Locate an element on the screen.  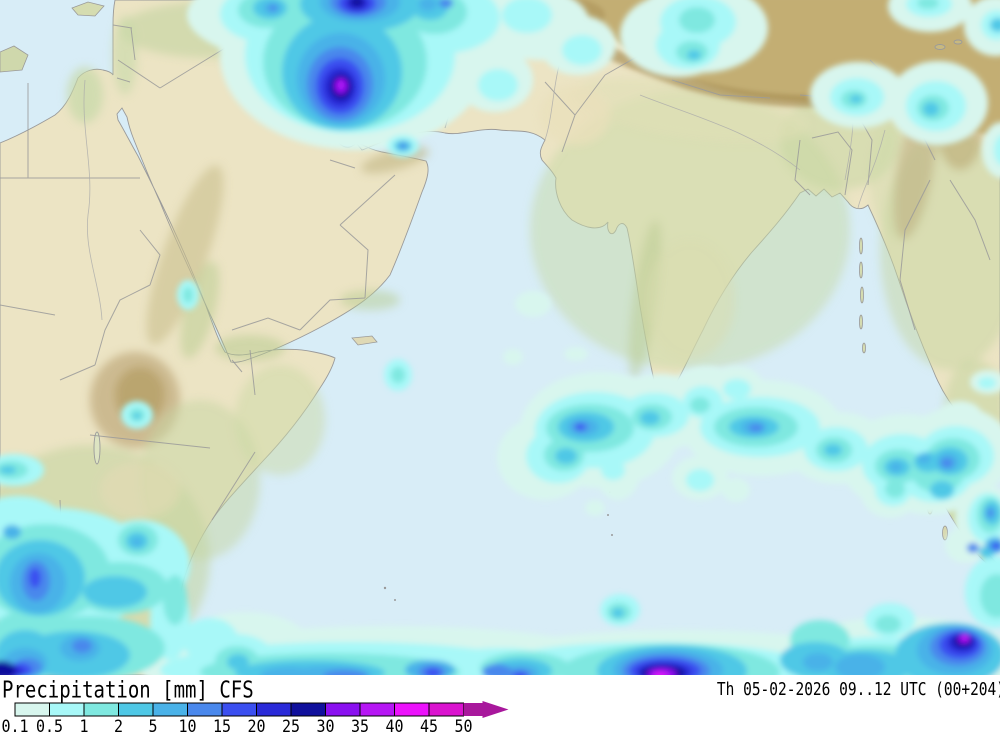
colorbar-overflow-arrow is located at coordinates (486, 709).